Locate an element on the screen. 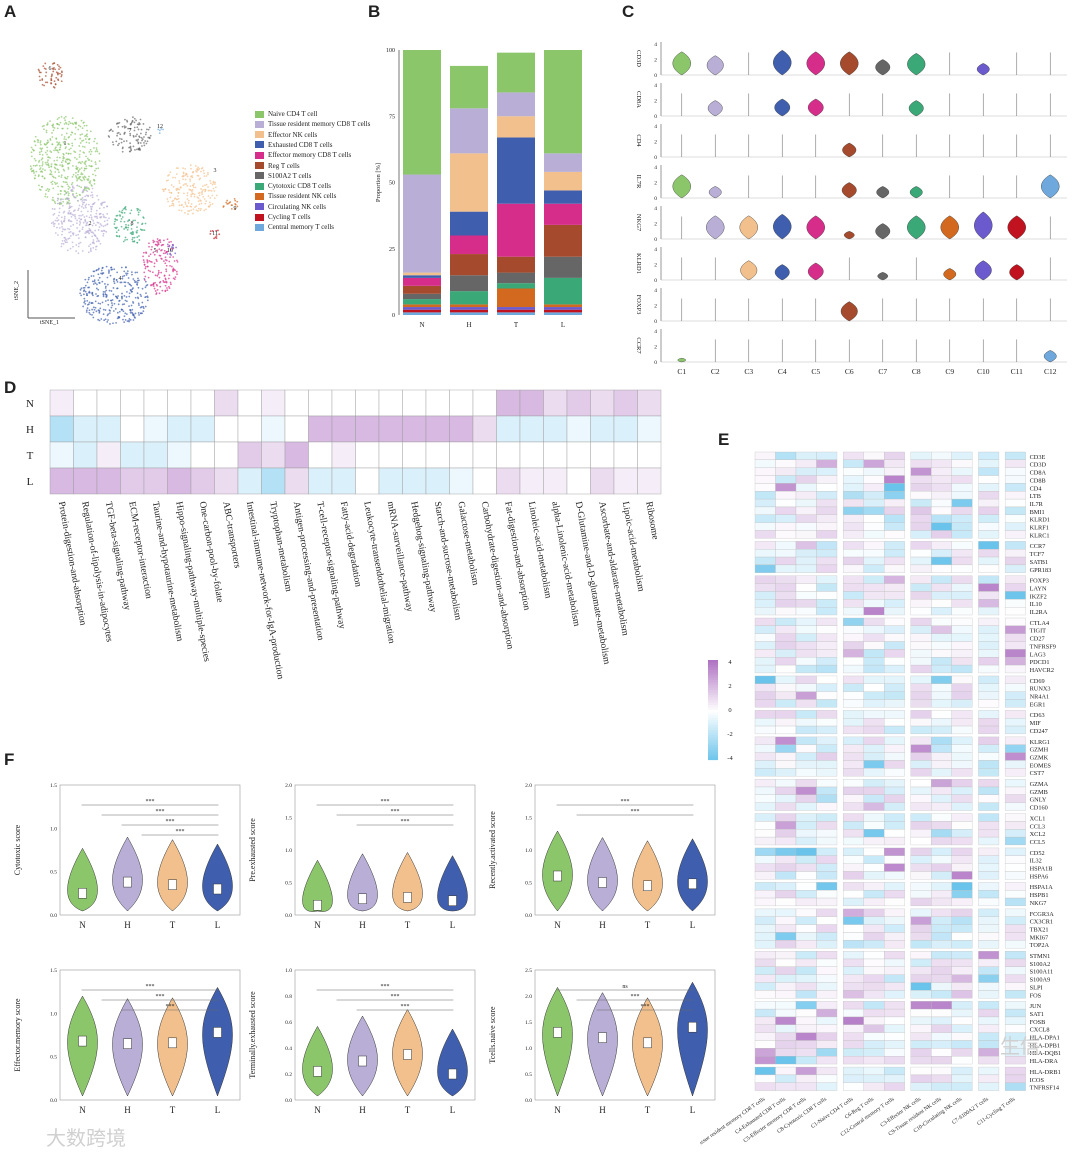 This screenshot has width=1080, height=1155. score-x-label: H is located at coordinates (362, 1110).